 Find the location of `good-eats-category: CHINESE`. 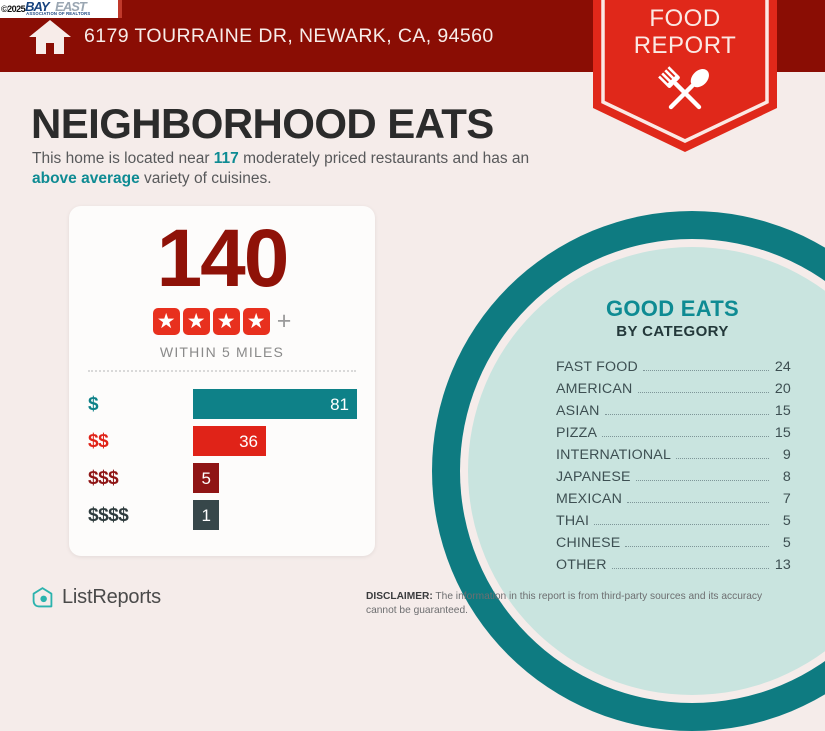

good-eats-category: CHINESE is located at coordinates (588, 543).